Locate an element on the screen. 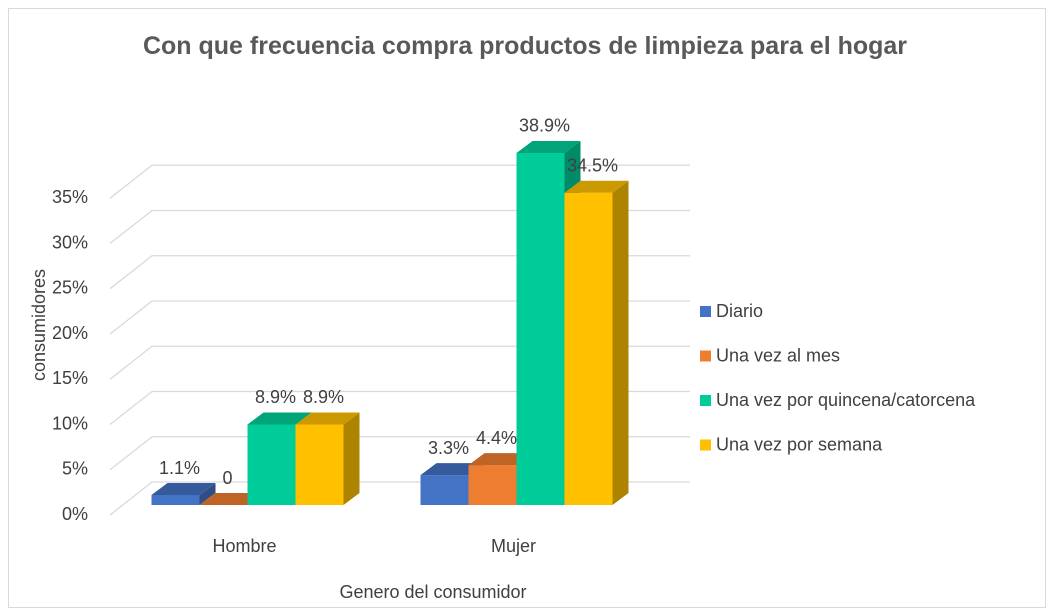 This screenshot has width=1047, height=609. x-tick-label: Mujer is located at coordinates (513, 546).